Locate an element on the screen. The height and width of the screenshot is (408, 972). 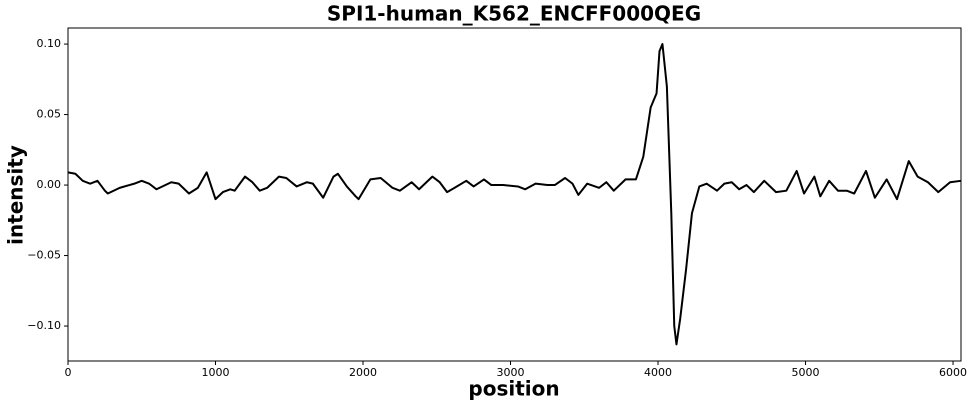
x-tick-label: 3000 is located at coordinates (511, 372).